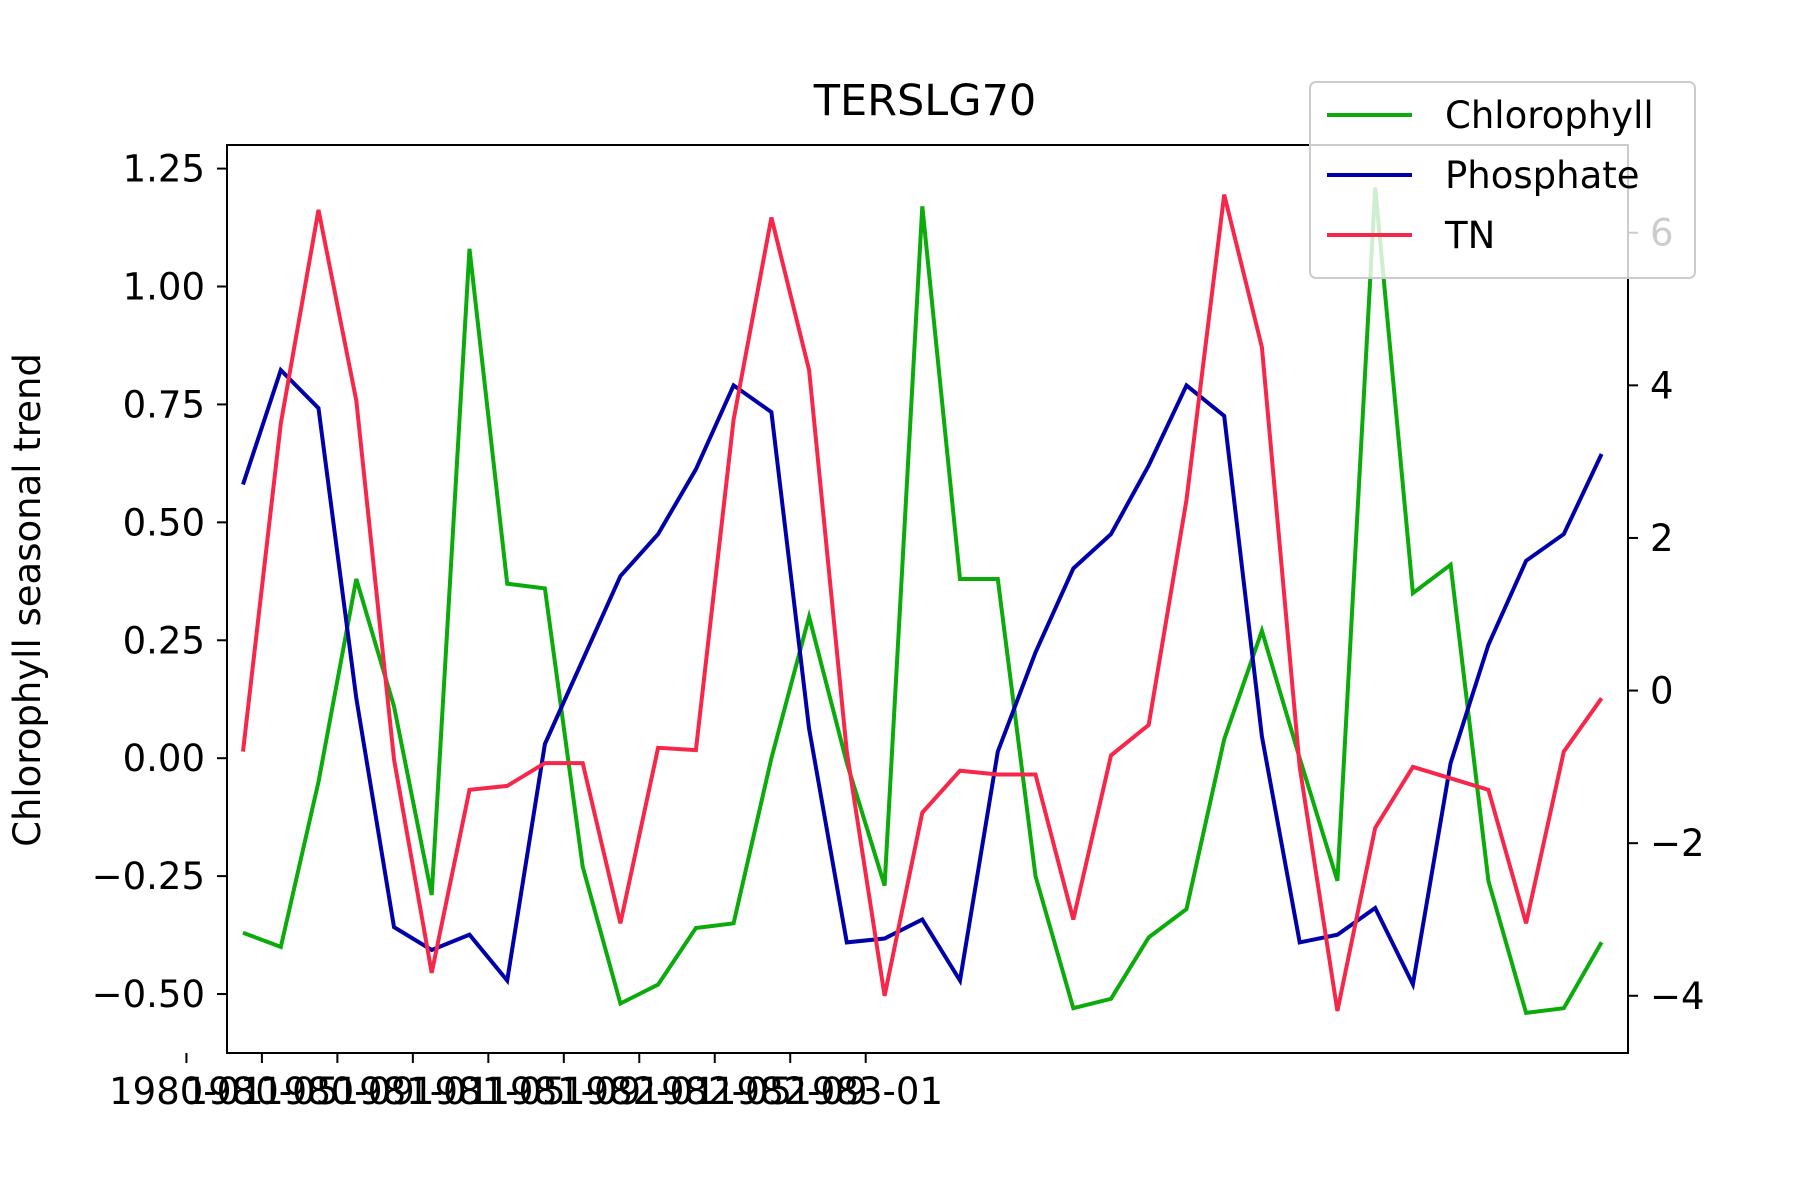  What do you see at coordinates (164, 287) in the screenshot?
I see `y-left-tick-label: 1.00` at bounding box center [164, 287].